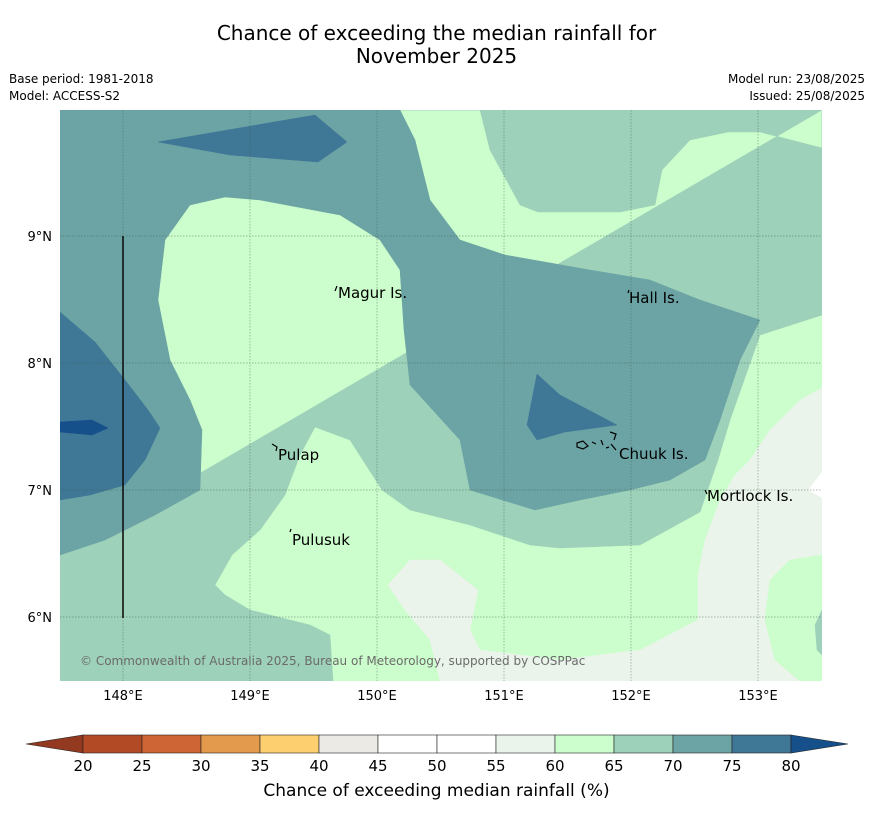 The height and width of the screenshot is (816, 873). What do you see at coordinates (321, 540) in the screenshot?
I see `place-label-pulusuk: Pulusuk` at bounding box center [321, 540].